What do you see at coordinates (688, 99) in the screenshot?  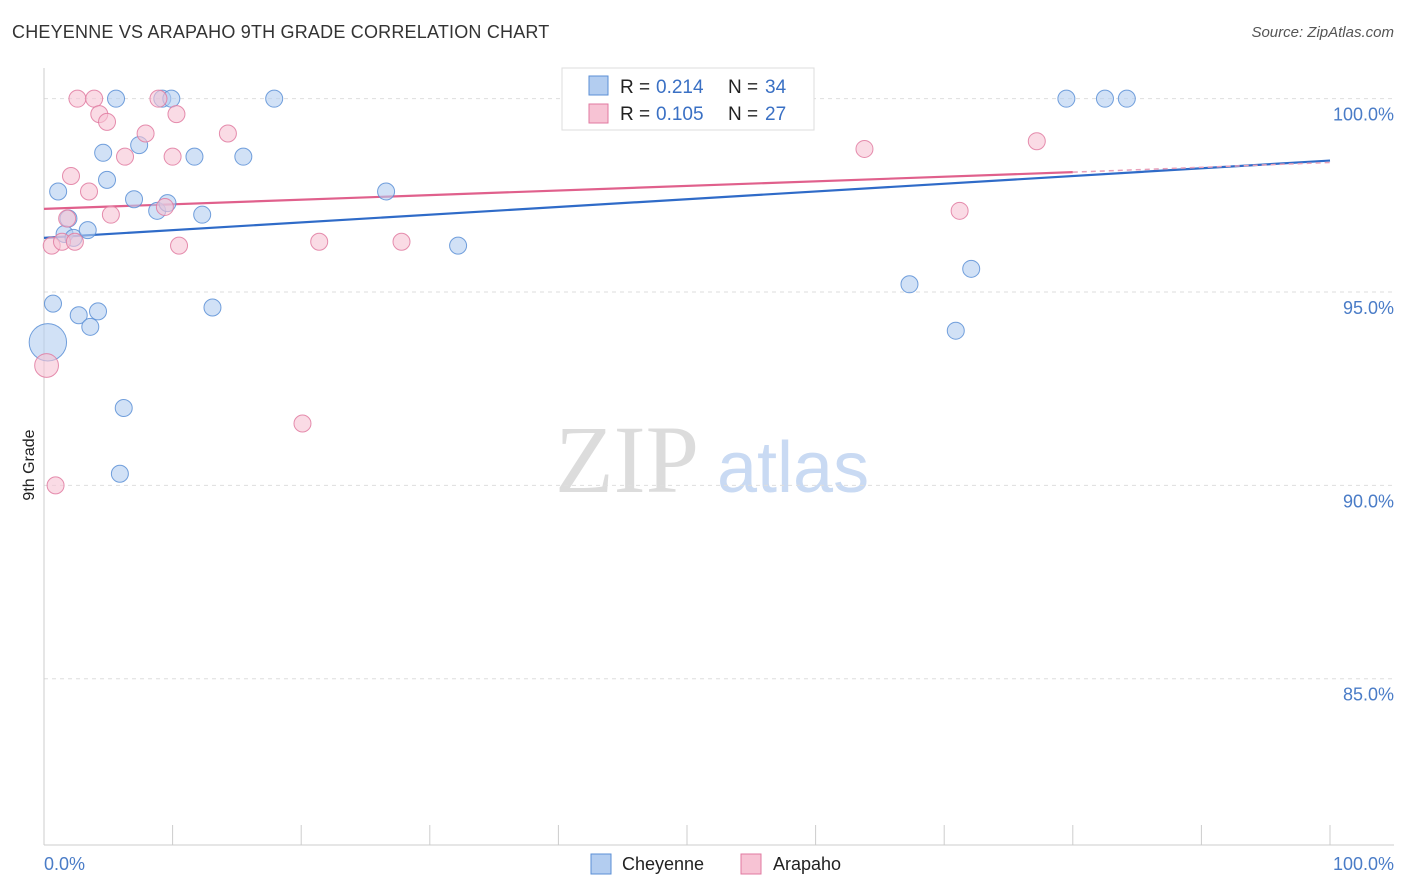 I see `legend-top: R = 0.214 N = 34 R = 0.105 N = 27` at bounding box center [688, 99].